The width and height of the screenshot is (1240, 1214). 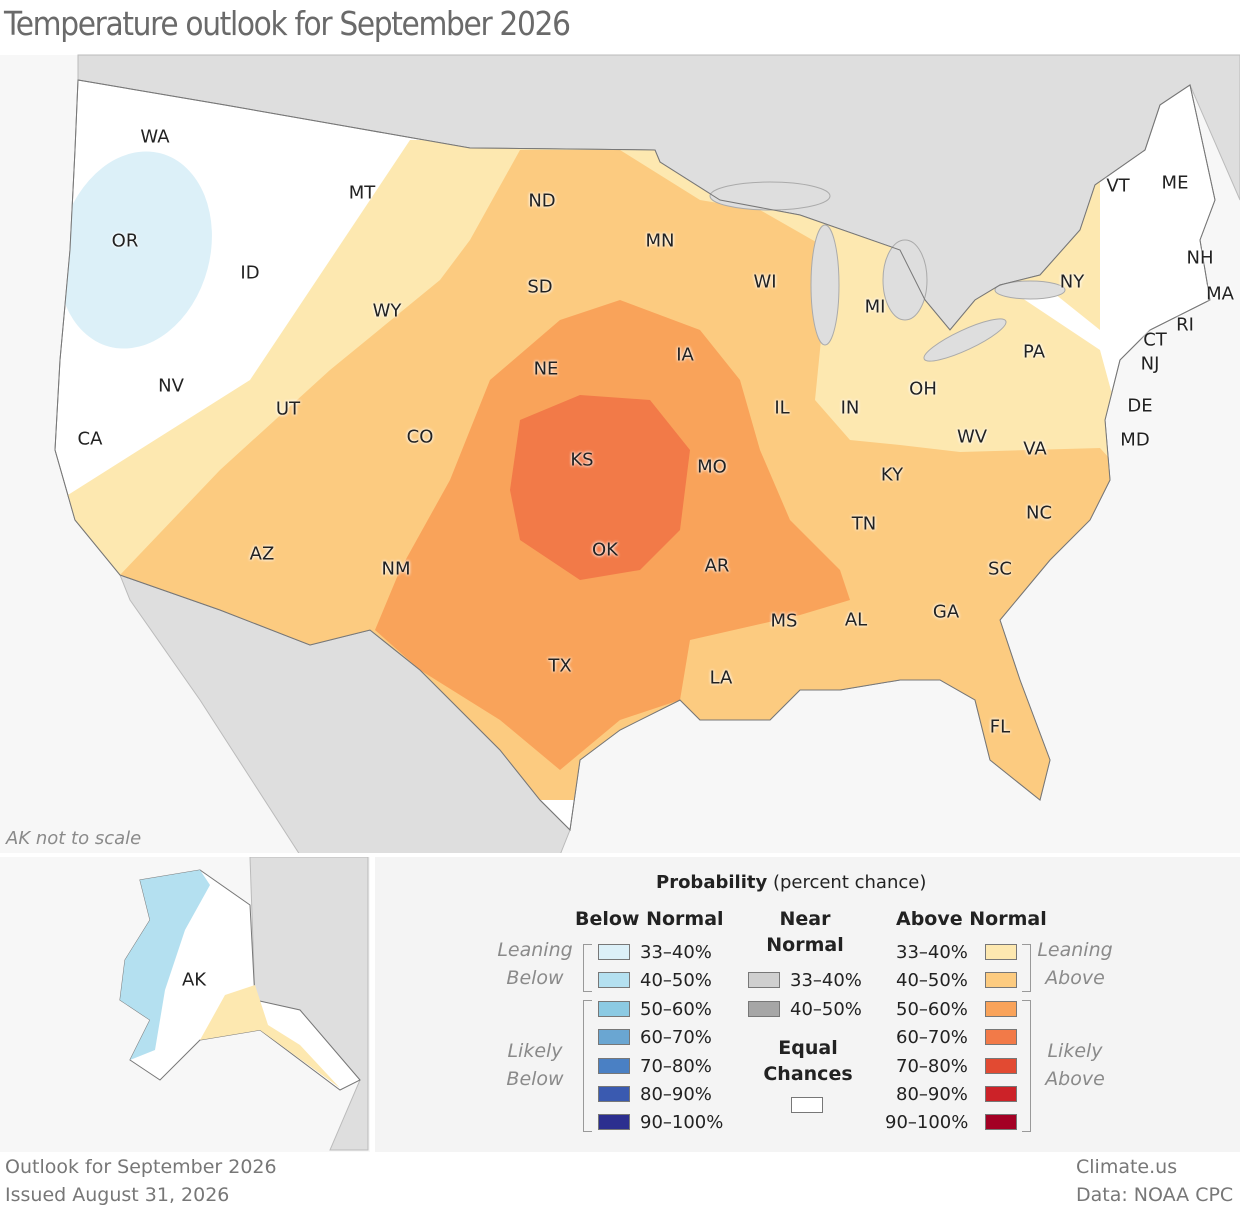 I want to click on state-label: MS, so click(x=784, y=621).